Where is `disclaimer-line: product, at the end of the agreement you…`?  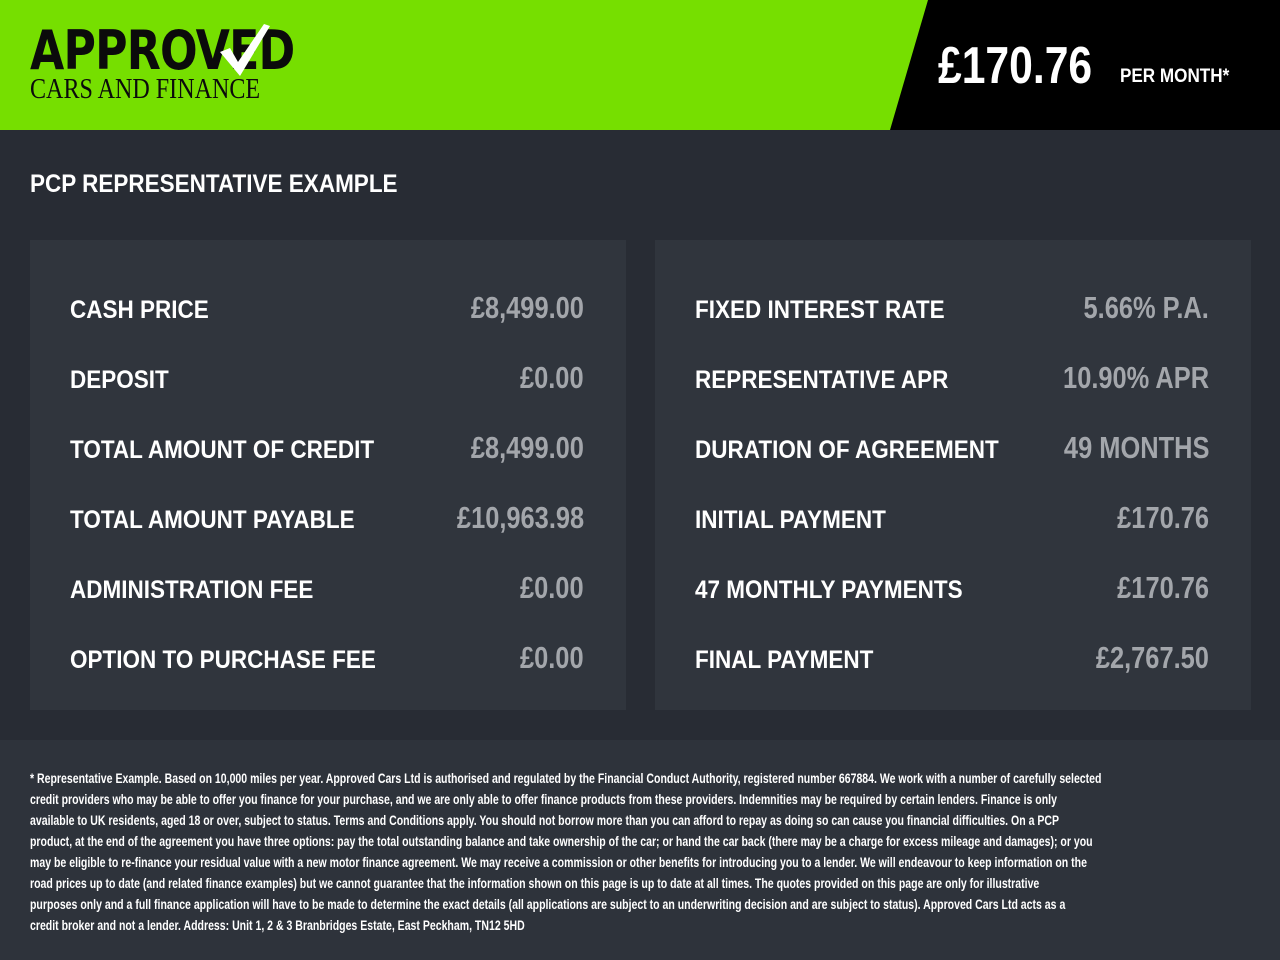 disclaimer-line: product, at the end of the agreement you… is located at coordinates (561, 841).